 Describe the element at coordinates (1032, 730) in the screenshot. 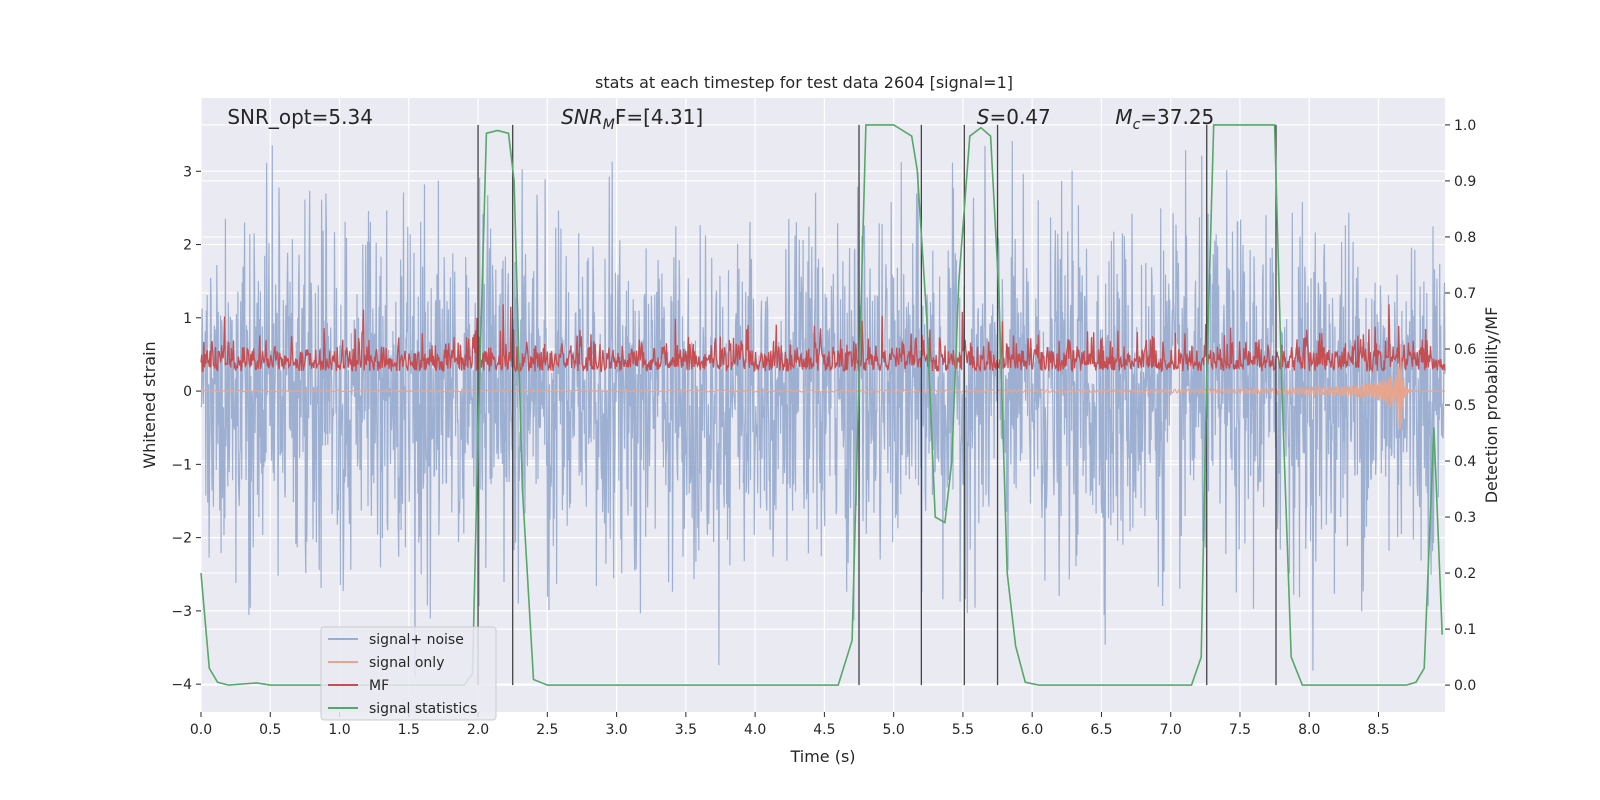

I see `x-tick-label: 6.0` at that location.